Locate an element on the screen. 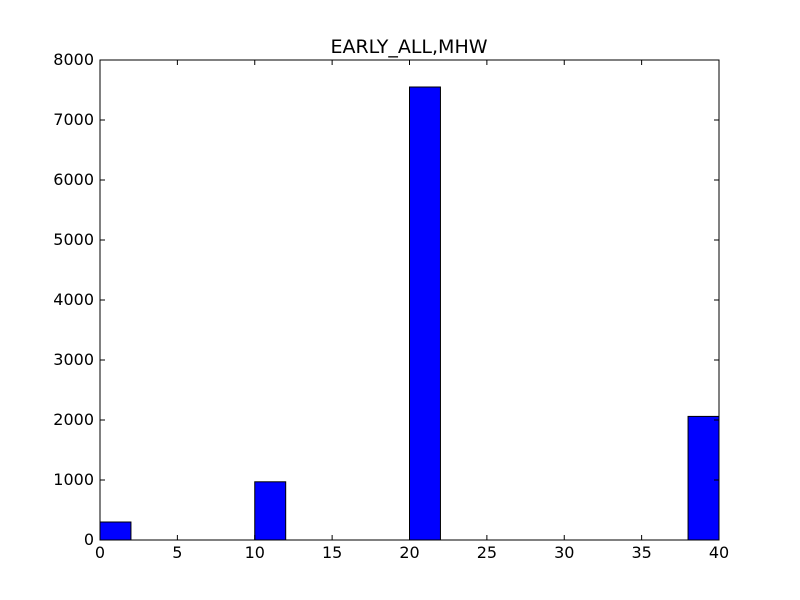 The image size is (800, 600). x-tick-label-2: 10 is located at coordinates (255, 552).